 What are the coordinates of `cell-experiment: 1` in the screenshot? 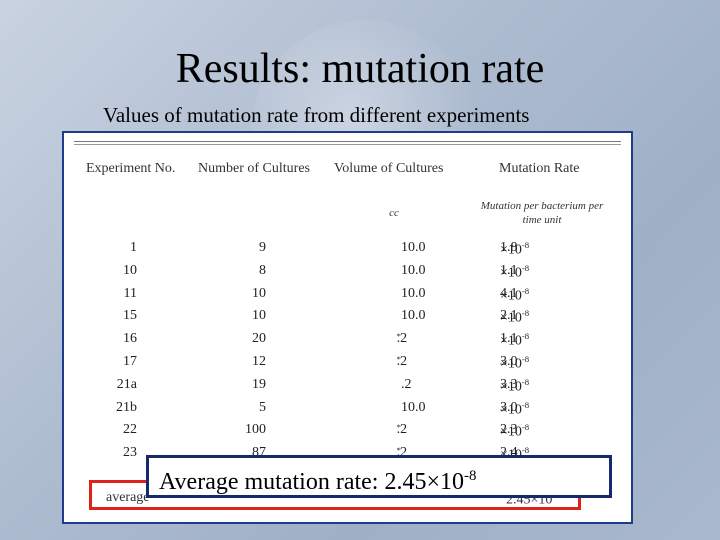 It's located at (133, 247).